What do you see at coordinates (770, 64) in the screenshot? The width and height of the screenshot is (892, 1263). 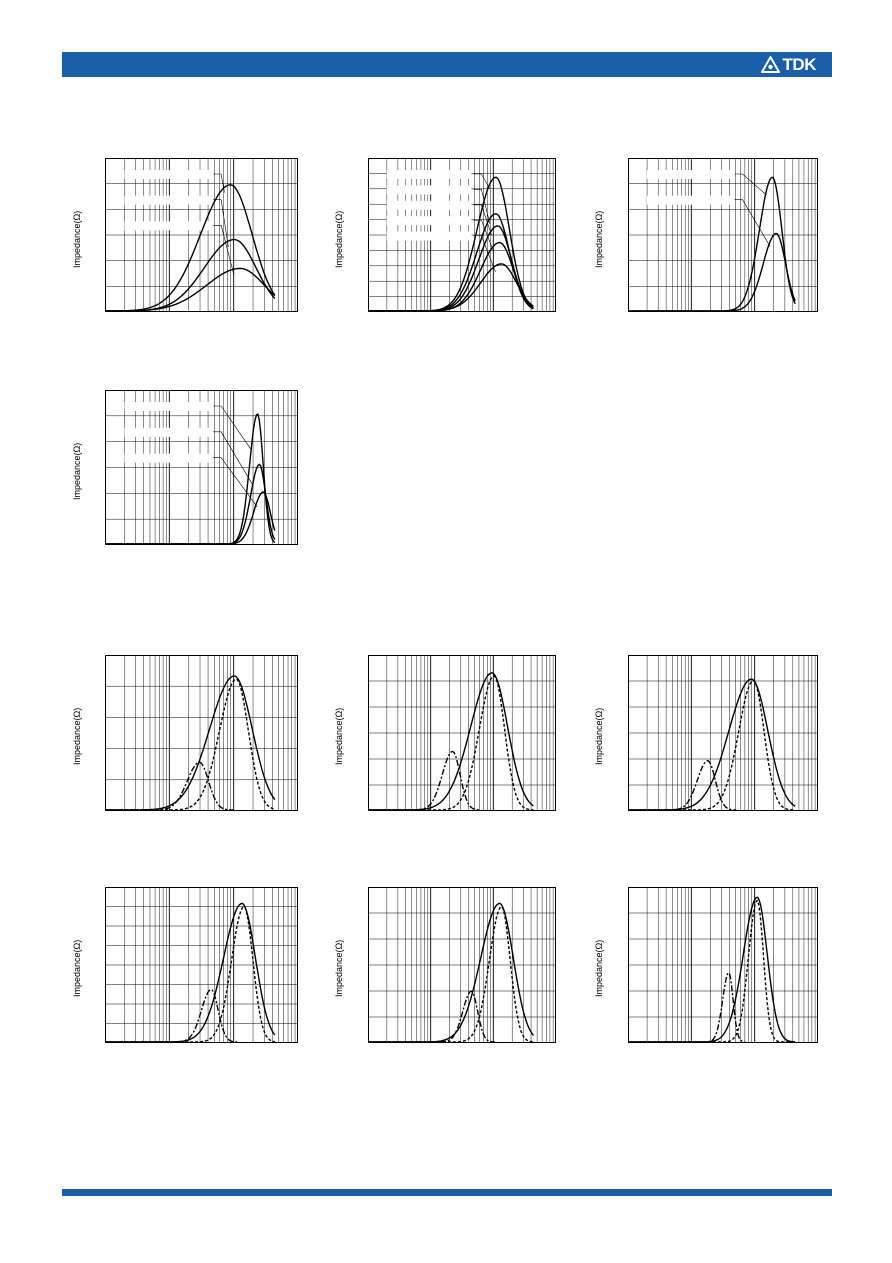 I see `tdk-emblem-icon` at bounding box center [770, 64].